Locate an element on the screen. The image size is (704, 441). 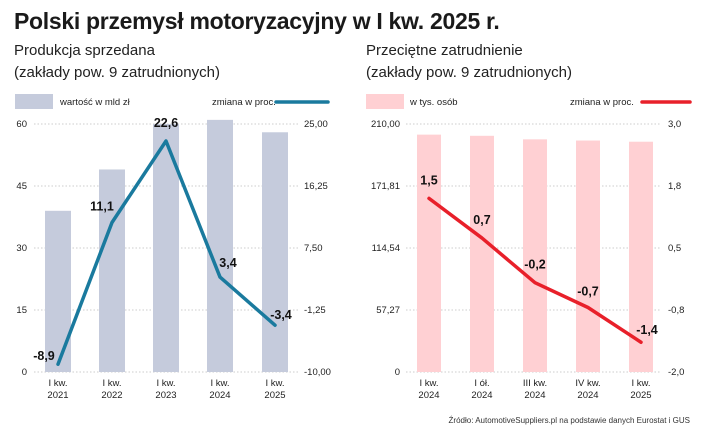
left-x-tick-label: 2022 is located at coordinates (111, 395).